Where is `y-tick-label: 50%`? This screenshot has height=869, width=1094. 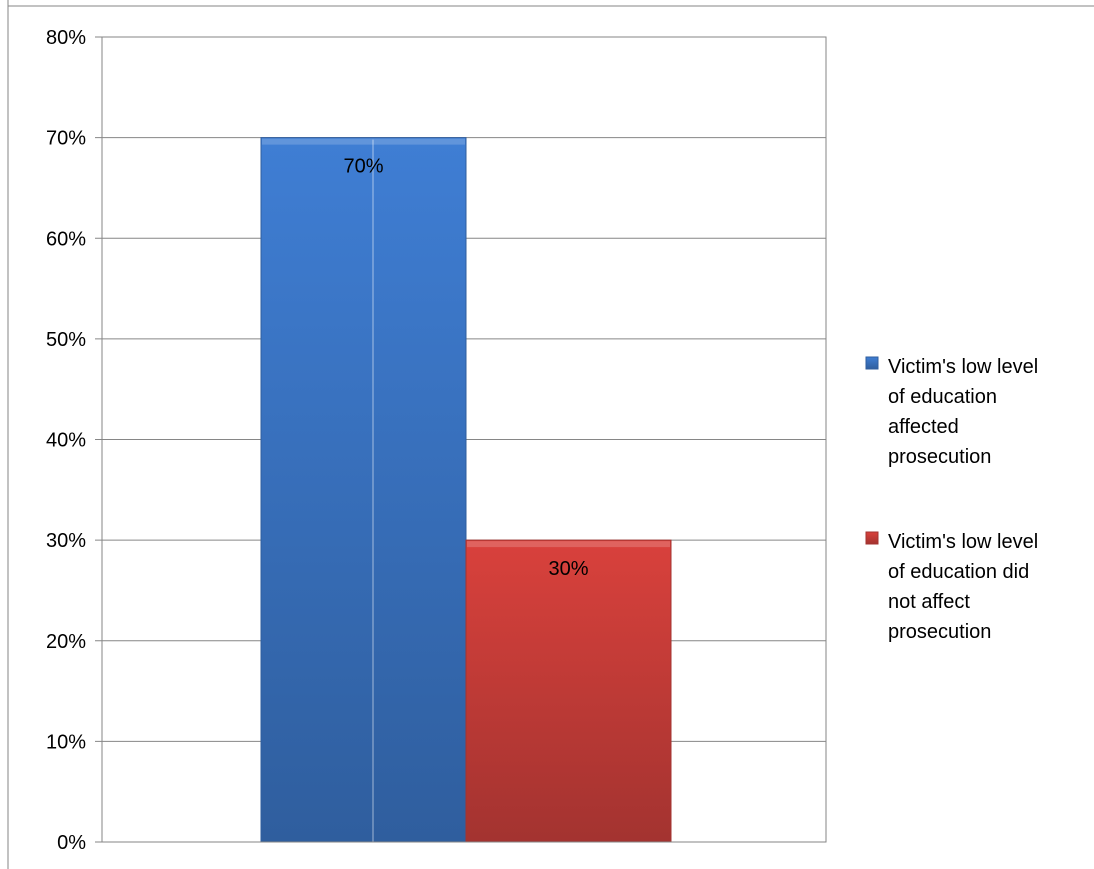 y-tick-label: 50% is located at coordinates (66, 340).